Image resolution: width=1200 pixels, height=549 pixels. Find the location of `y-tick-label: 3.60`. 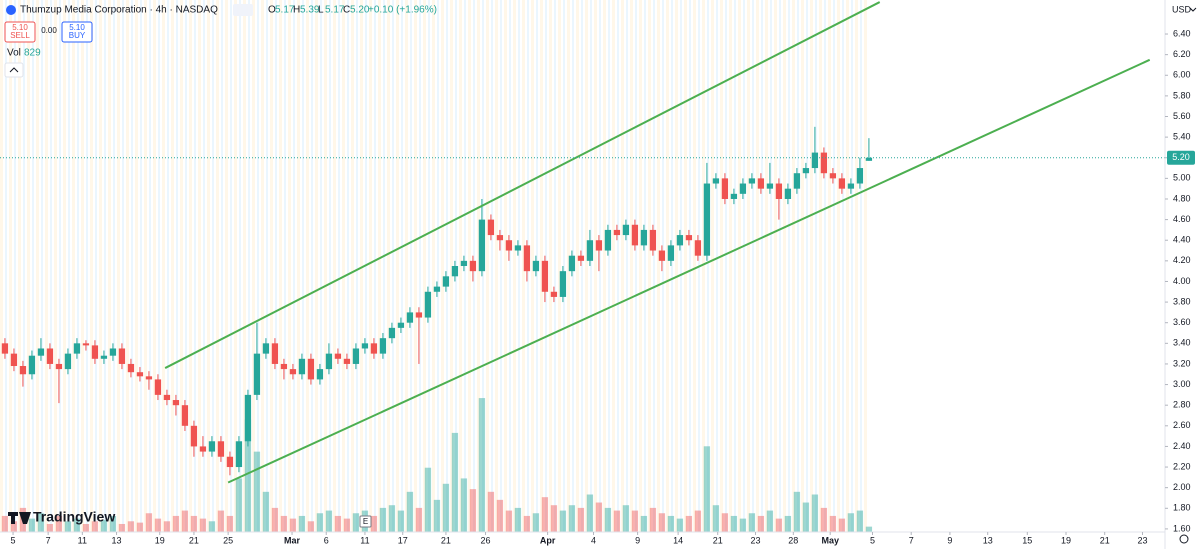

y-tick-label: 3.60 is located at coordinates (1182, 322).